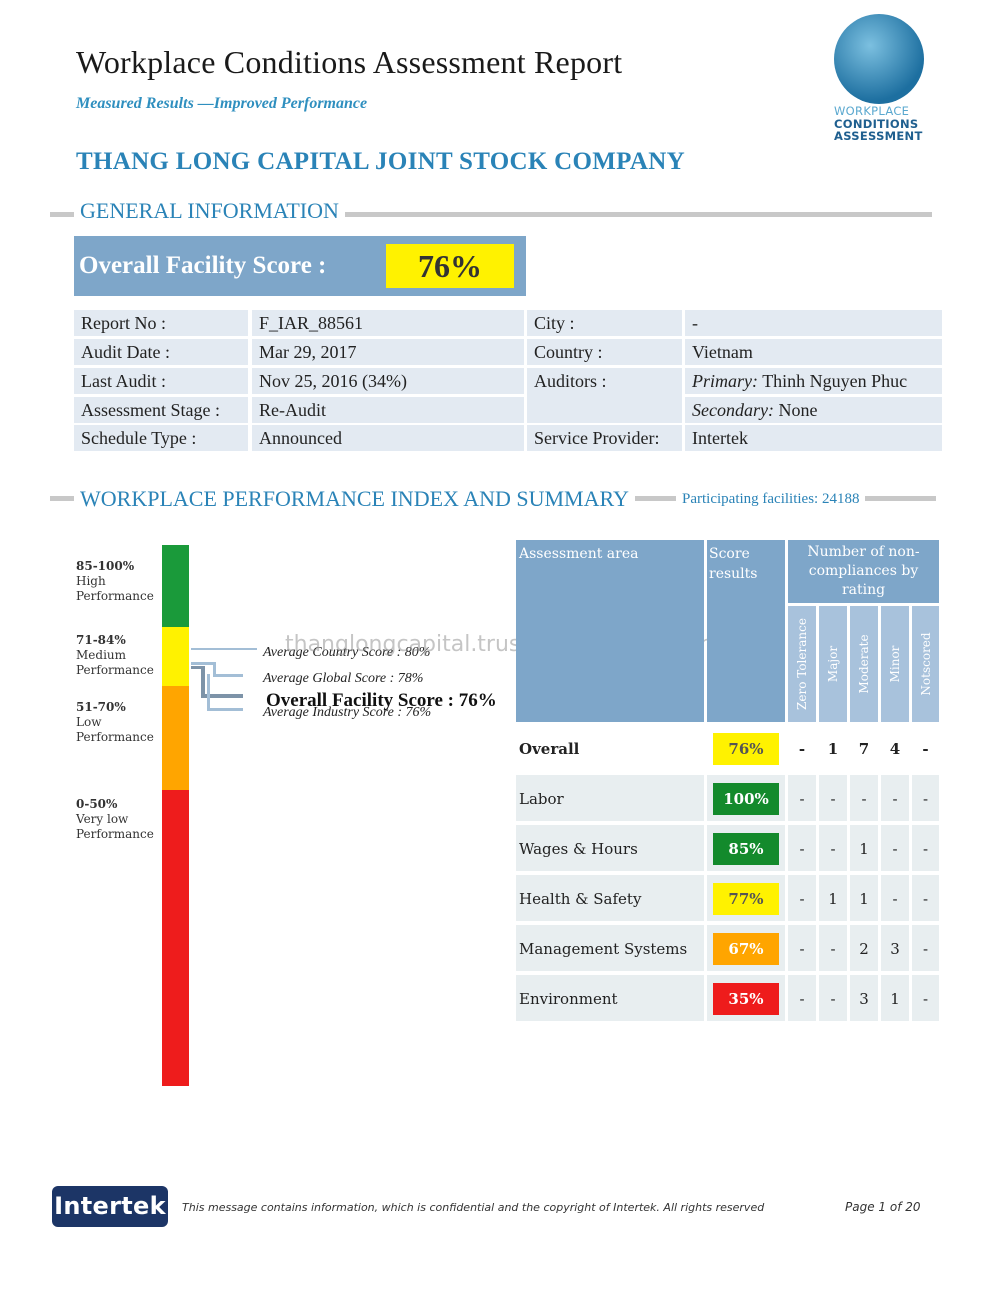 This screenshot has height=1294, width=1000. I want to click on wca-logo: WORKPLACE CONDITIONS ASSESSMENT, so click(883, 79).